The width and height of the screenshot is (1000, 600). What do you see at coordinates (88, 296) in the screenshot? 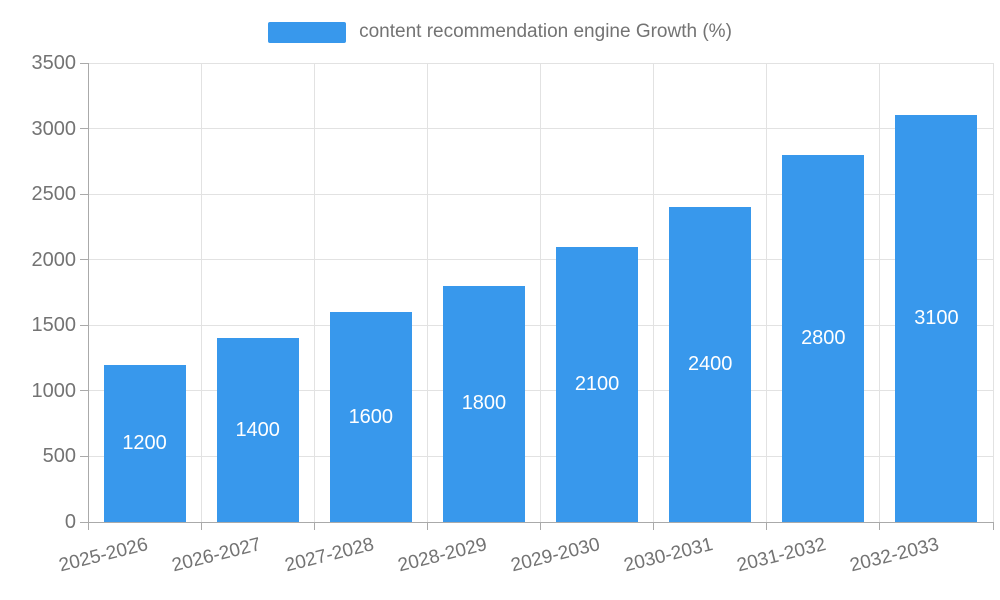
I see `y-axis-line` at bounding box center [88, 296].